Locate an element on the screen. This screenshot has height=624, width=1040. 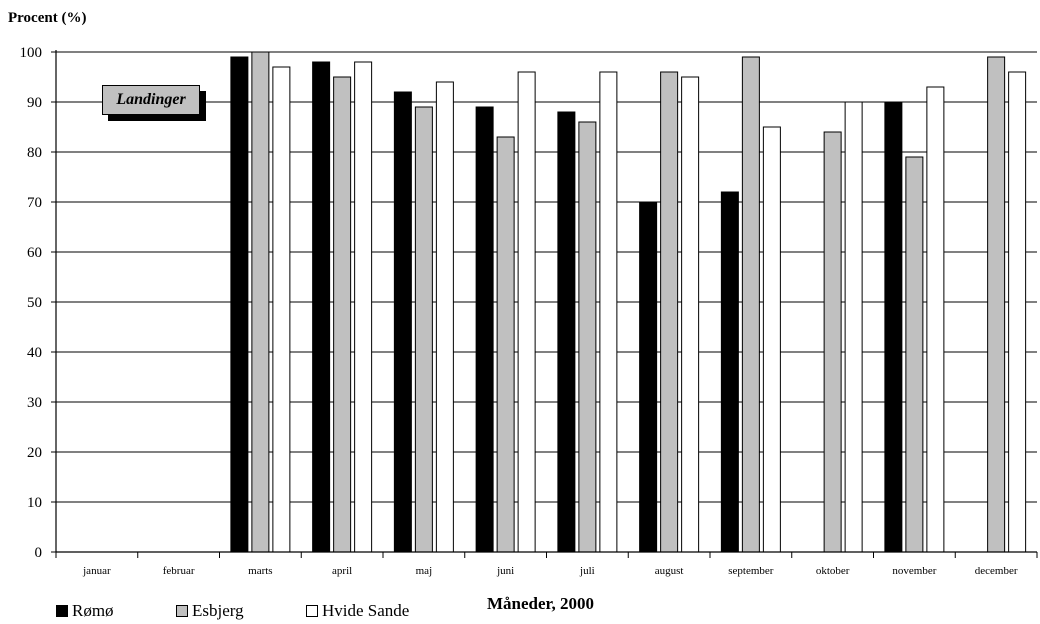
x-tick-label-november: november is located at coordinates (914, 571).